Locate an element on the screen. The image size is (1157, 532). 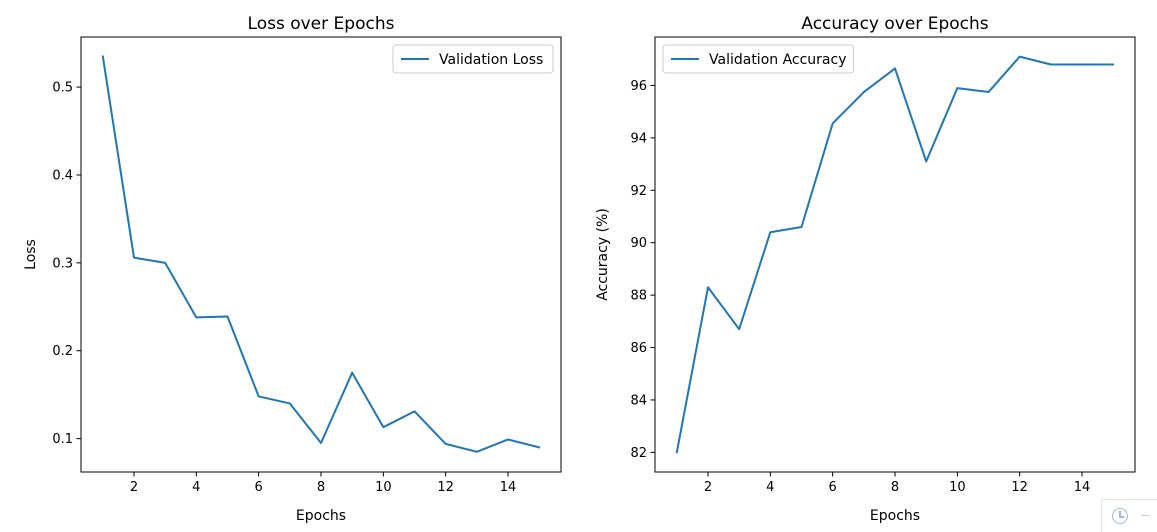
y-tick-label: 94 is located at coordinates (638, 138).